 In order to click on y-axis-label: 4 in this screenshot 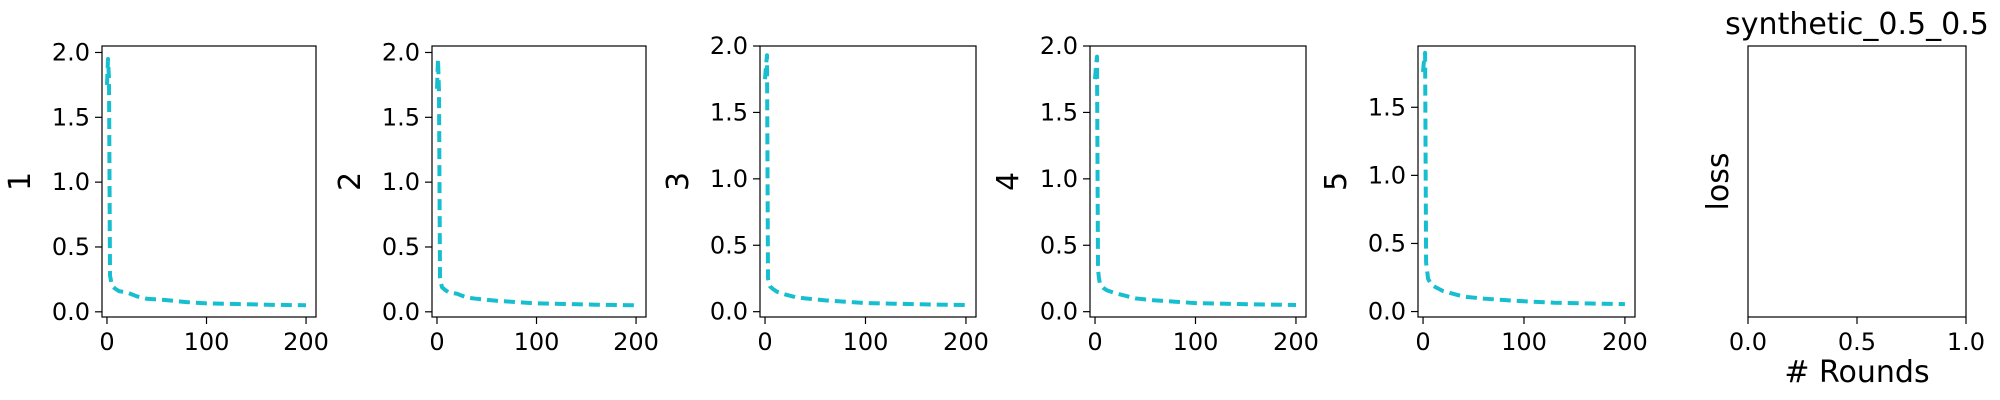, I will do `click(1008, 181)`.